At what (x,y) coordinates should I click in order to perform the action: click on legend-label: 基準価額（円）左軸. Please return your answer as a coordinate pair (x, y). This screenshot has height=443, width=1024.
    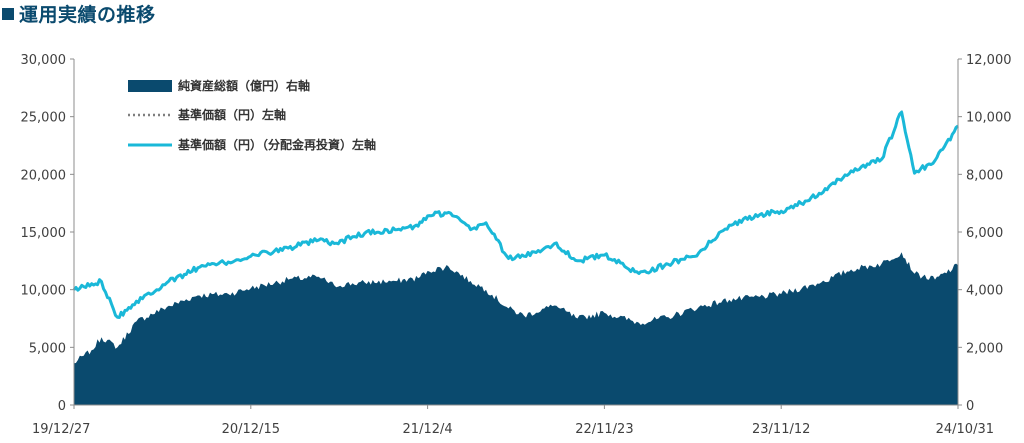
    Looking at the image, I should click on (231, 114).